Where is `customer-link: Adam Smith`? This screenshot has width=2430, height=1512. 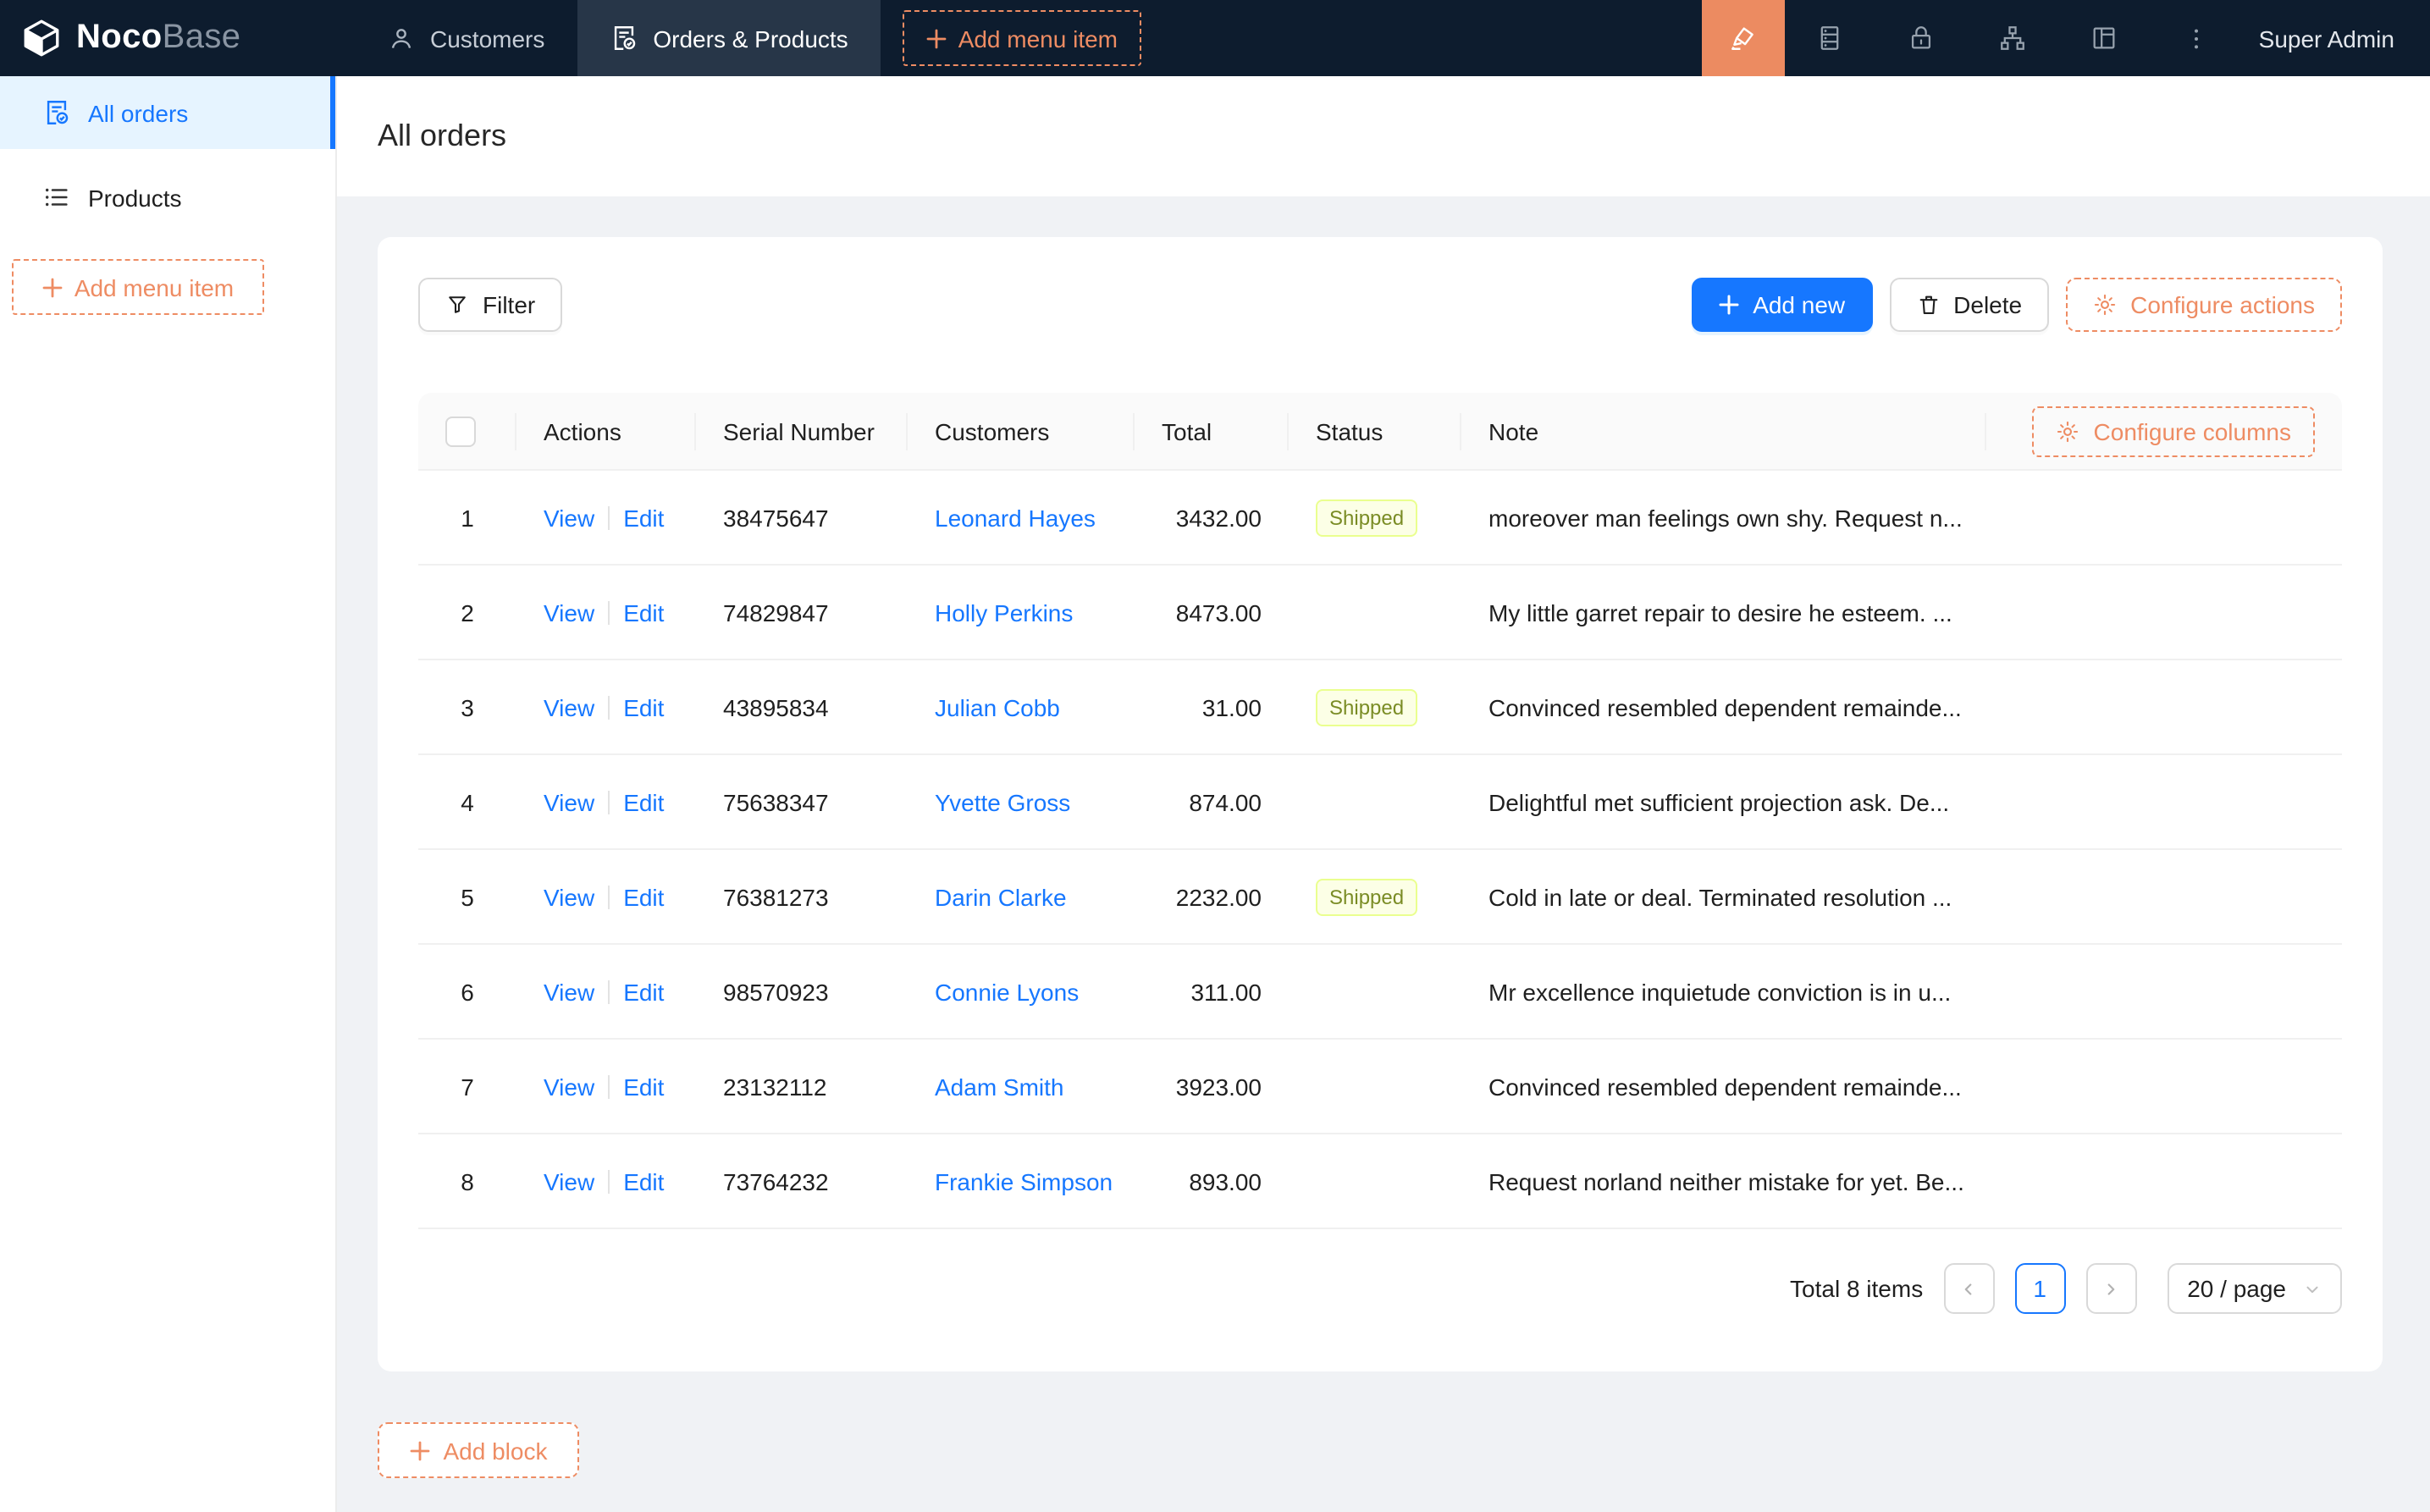
customer-link: Adam Smith is located at coordinates (1000, 1086).